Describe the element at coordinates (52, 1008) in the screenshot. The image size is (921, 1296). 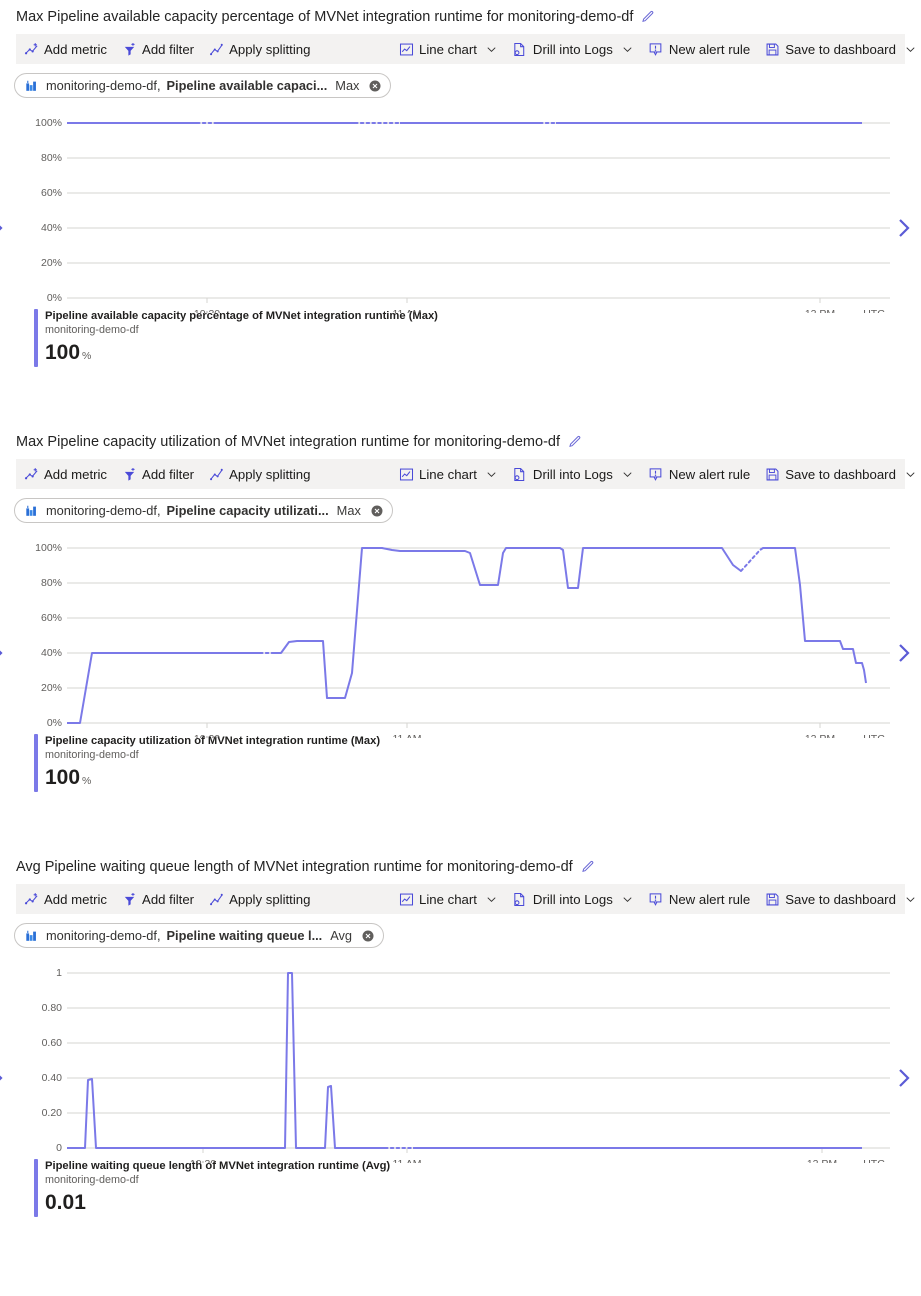
I see `ytick: 0.80` at that location.